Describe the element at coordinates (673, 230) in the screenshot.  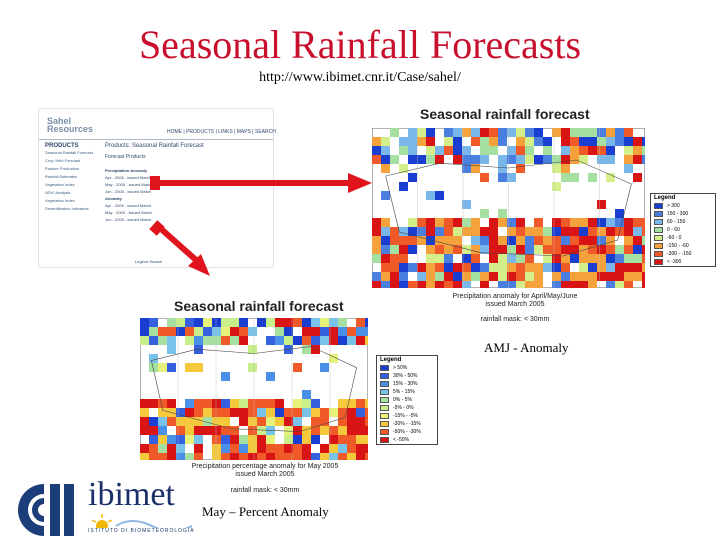
I see `legend-label: 0 - 60` at that location.